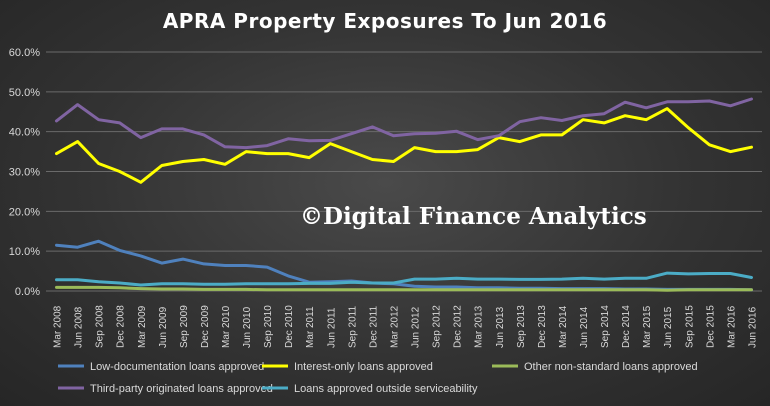  I want to click on x-tick-label: Mar 2015, so click(647, 326).